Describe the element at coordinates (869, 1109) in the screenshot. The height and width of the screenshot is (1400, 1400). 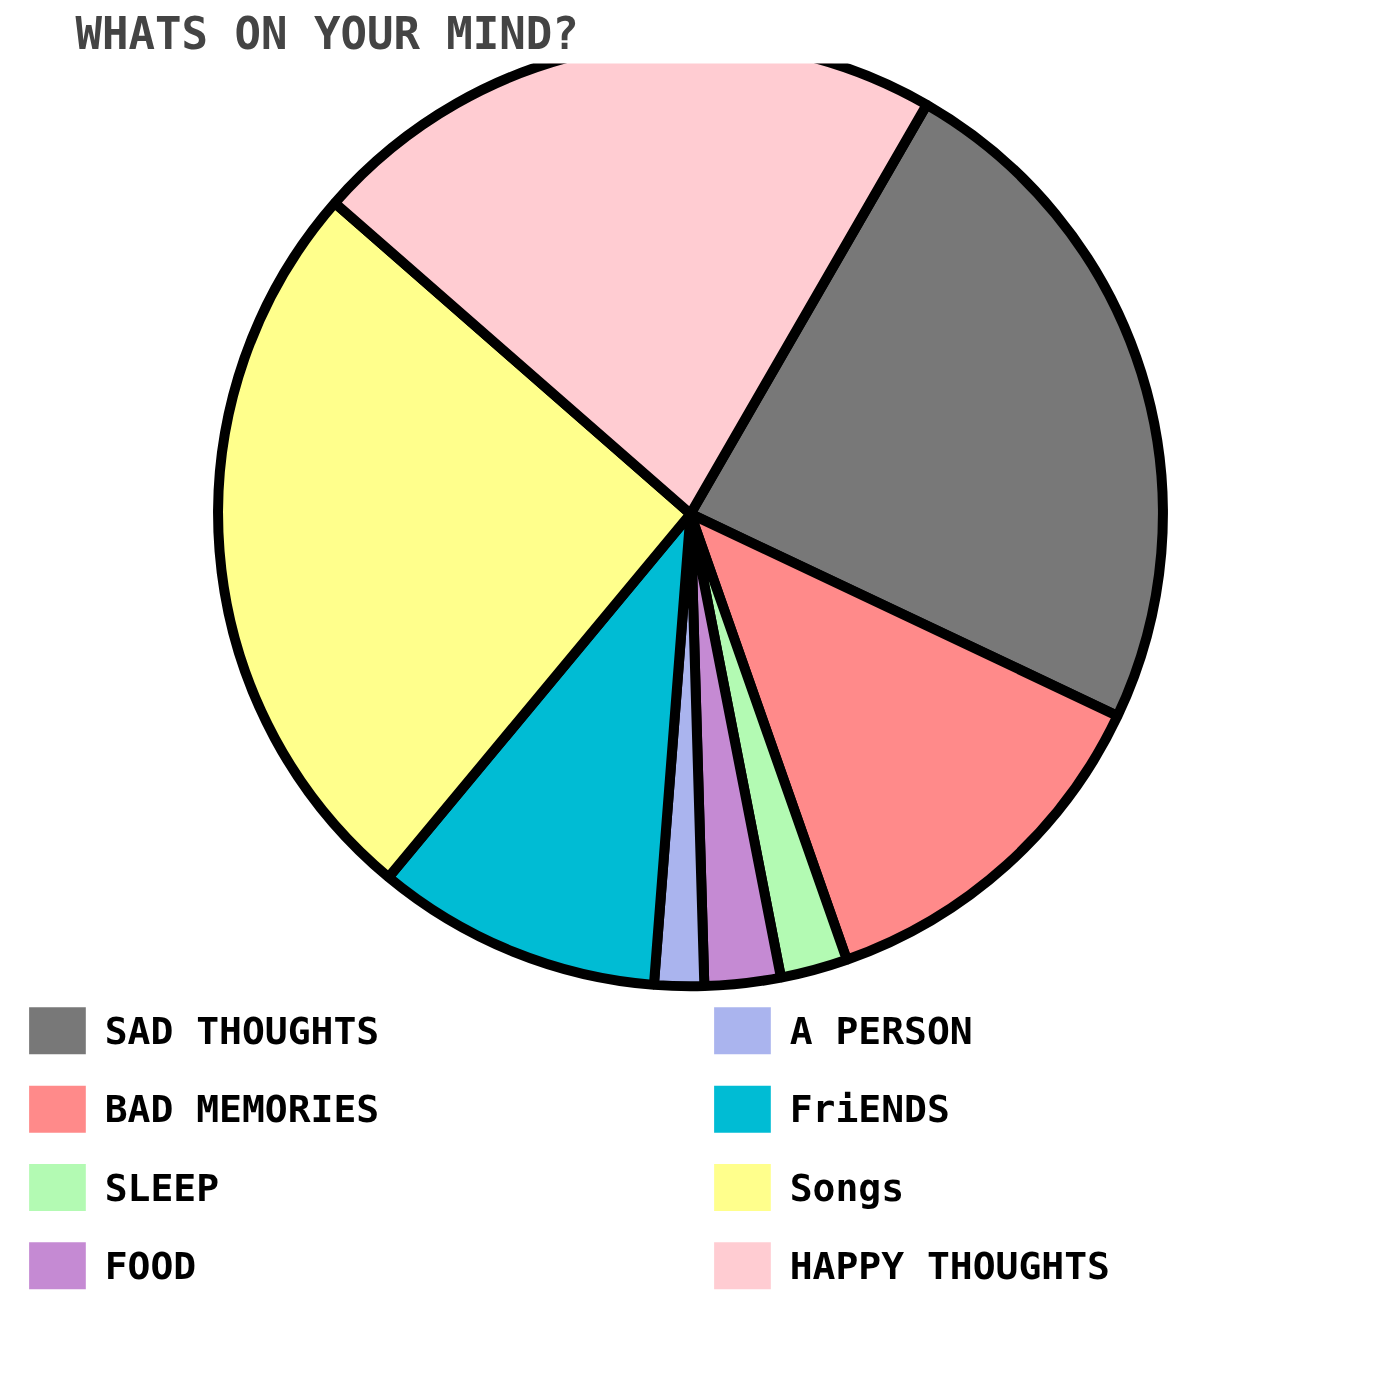
I see `legend-label: FriENDS` at that location.